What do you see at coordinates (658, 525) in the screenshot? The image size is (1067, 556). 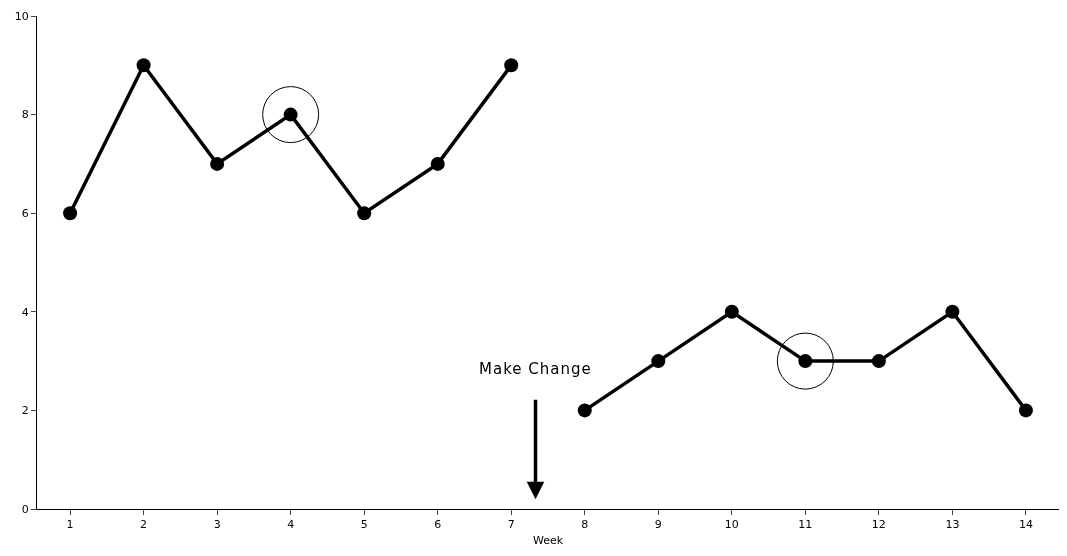 I see `x-tick-label: 9` at bounding box center [658, 525].